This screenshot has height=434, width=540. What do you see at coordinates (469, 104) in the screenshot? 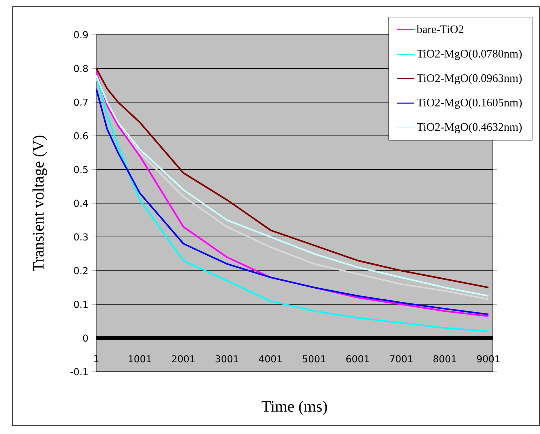
I see `legend-label: TiO2-MgO(0.1605nm)` at bounding box center [469, 104].